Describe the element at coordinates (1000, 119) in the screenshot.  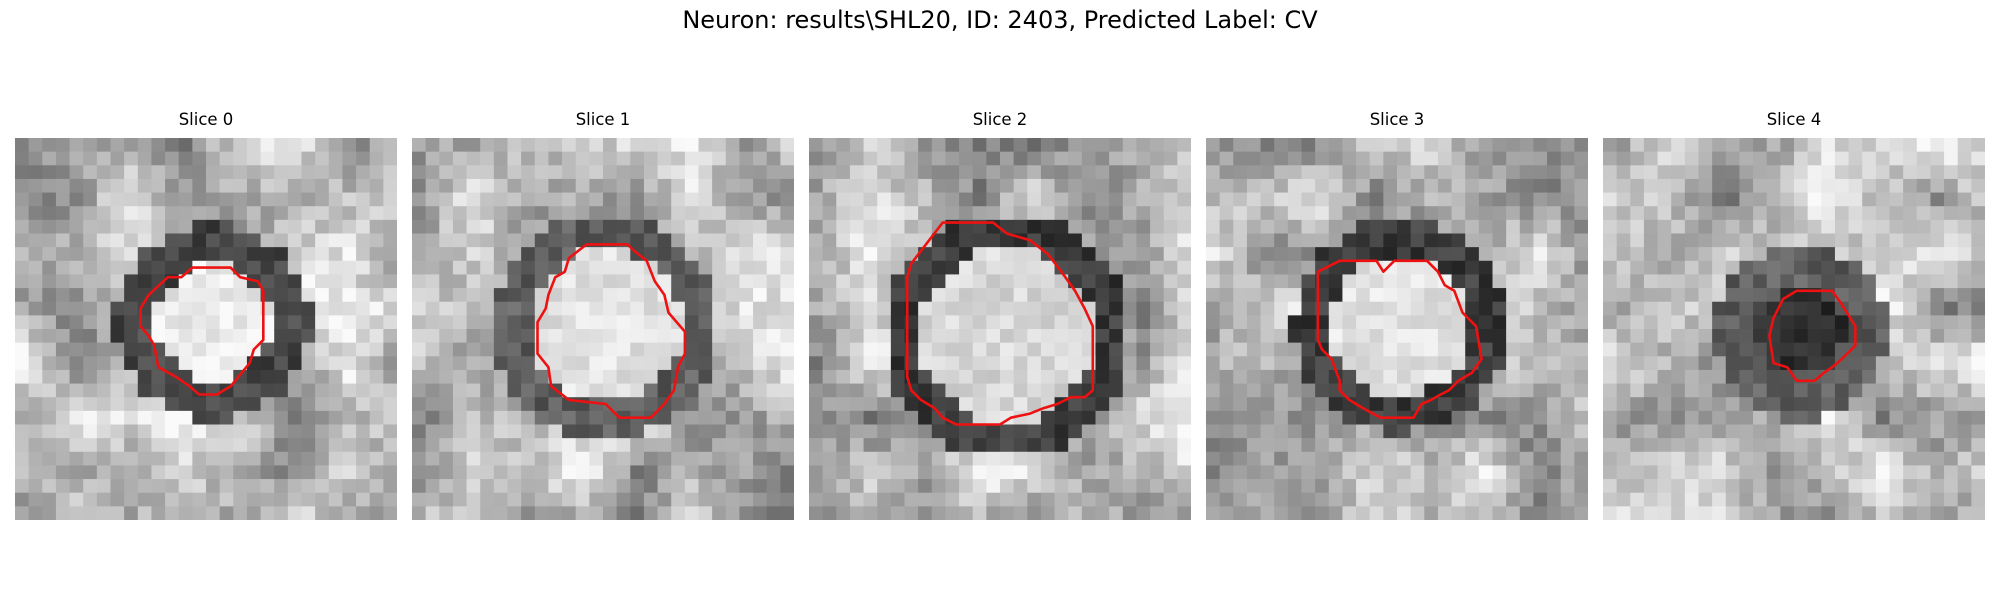
I see `slice-title: Slice 2` at that location.